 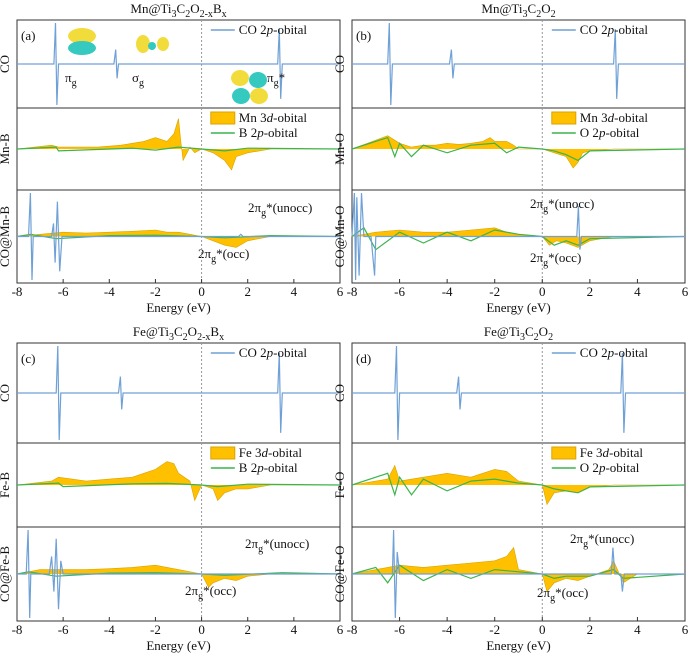 I want to click on legend-label: B 2p-obital, so click(x=268, y=132).